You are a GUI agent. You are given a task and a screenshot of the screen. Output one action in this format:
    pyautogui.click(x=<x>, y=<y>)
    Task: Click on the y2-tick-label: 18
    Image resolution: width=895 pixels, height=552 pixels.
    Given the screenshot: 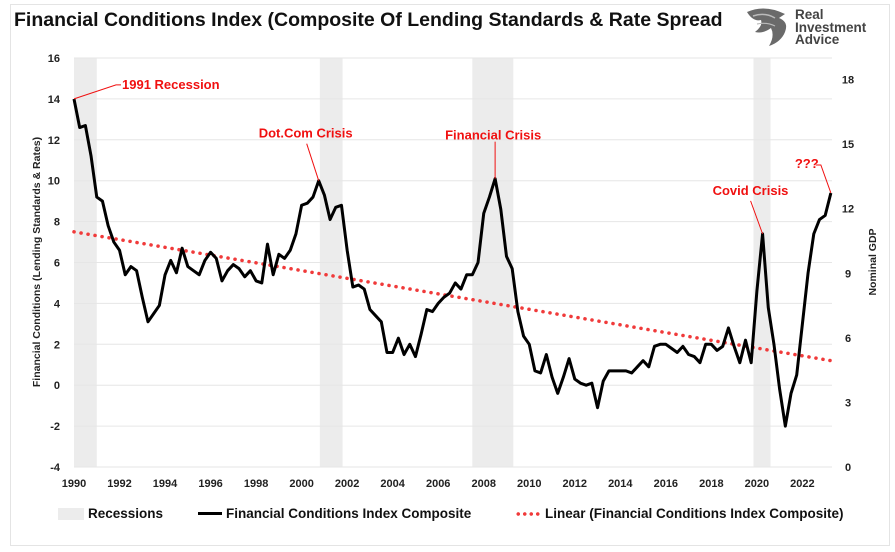 What is the action you would take?
    pyautogui.click(x=848, y=81)
    